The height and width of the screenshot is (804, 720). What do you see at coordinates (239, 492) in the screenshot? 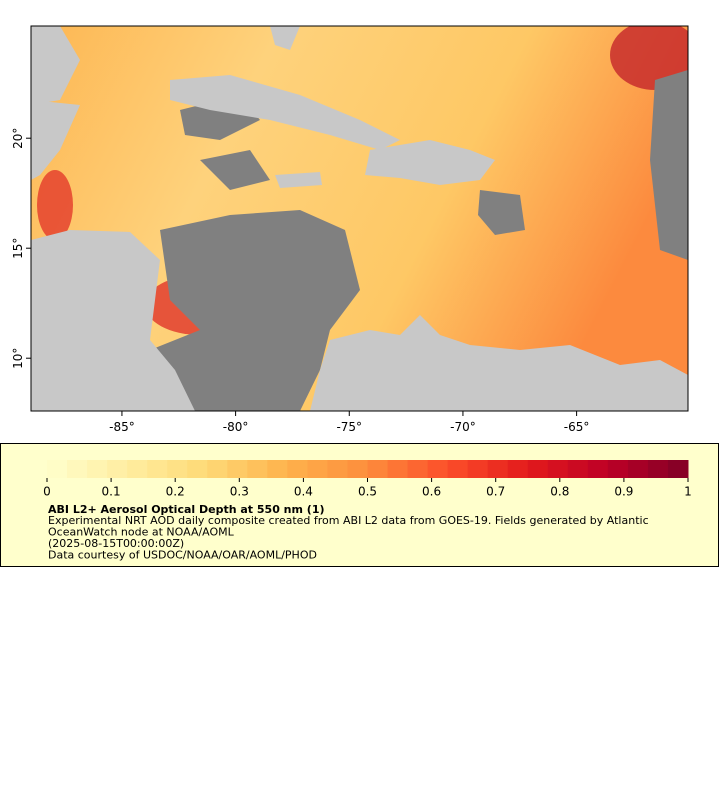
I see `colorbar-tick-label: 0.3` at bounding box center [239, 492].